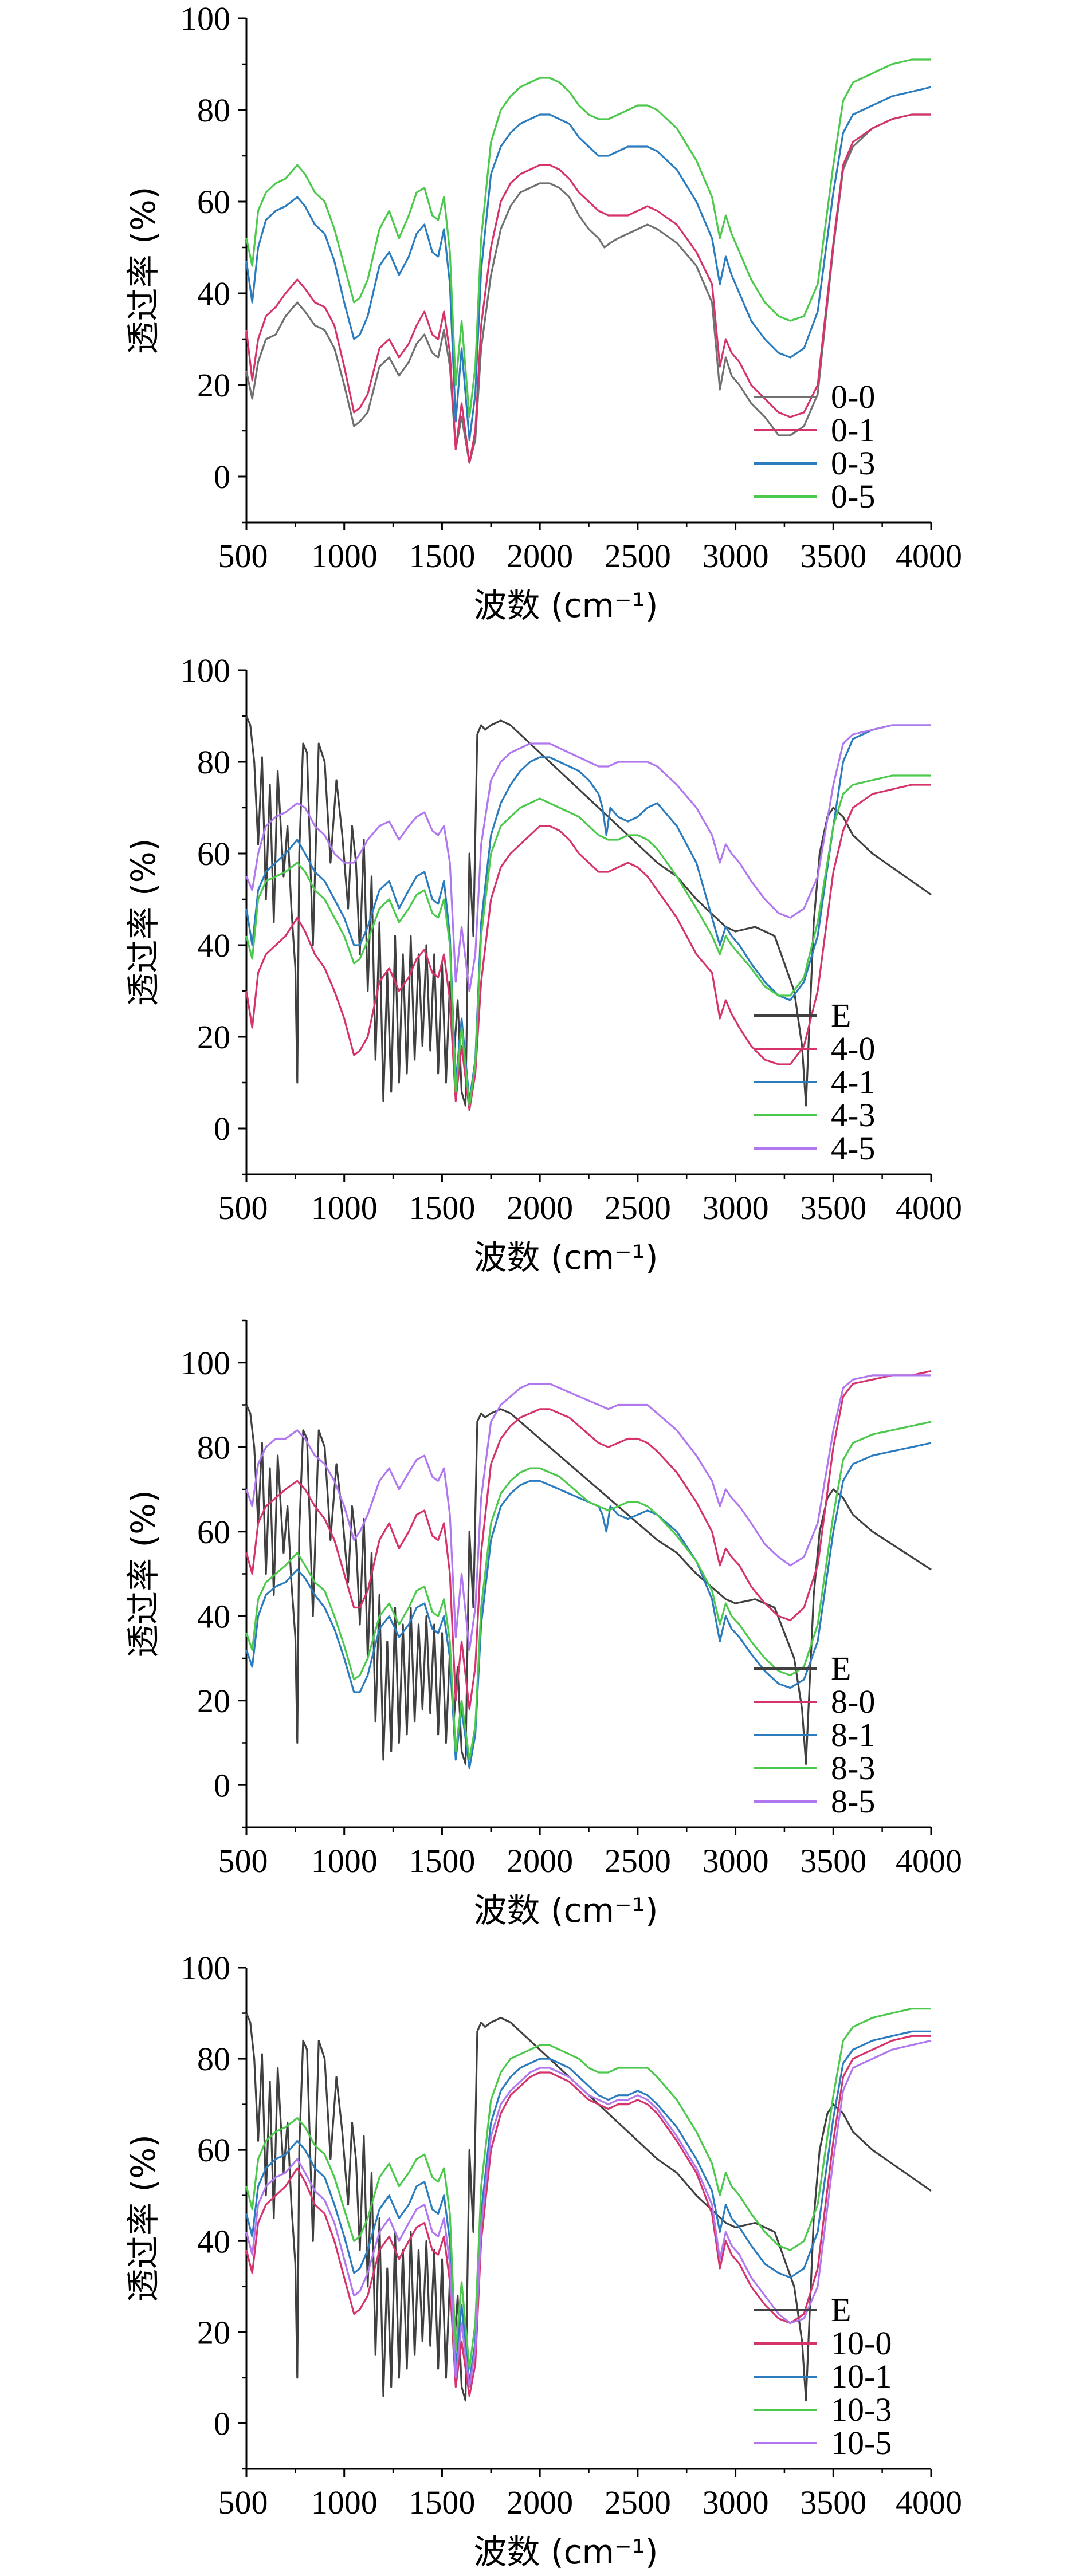 The image size is (1083, 2576). What do you see at coordinates (853, 1768) in the screenshot?
I see `legend-label-8-3: 8-3` at bounding box center [853, 1768].